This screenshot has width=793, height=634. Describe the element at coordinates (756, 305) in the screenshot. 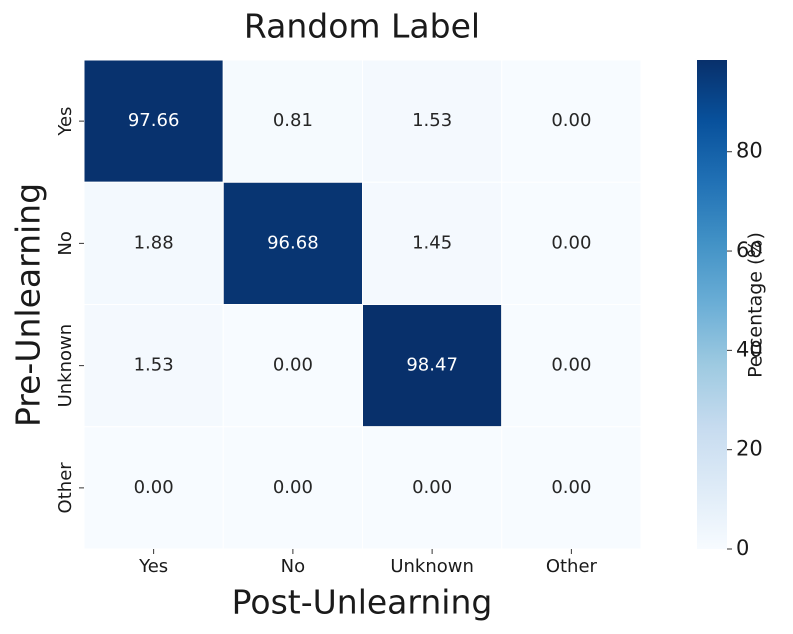

I see `colorbar-label: Percentage (%)` at that location.